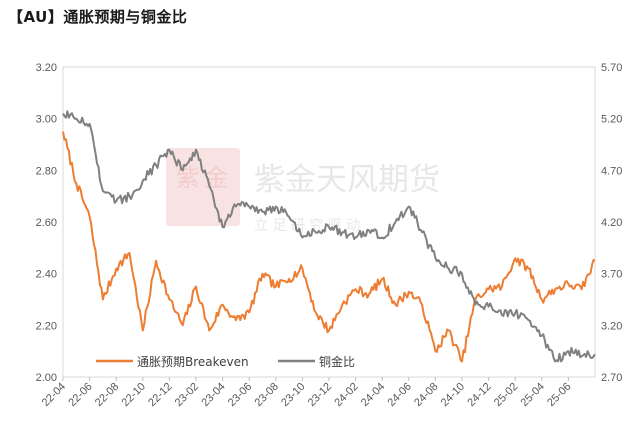  Describe the element at coordinates (46, 275) in the screenshot. I see `left-tick-label: 2.40` at that location.